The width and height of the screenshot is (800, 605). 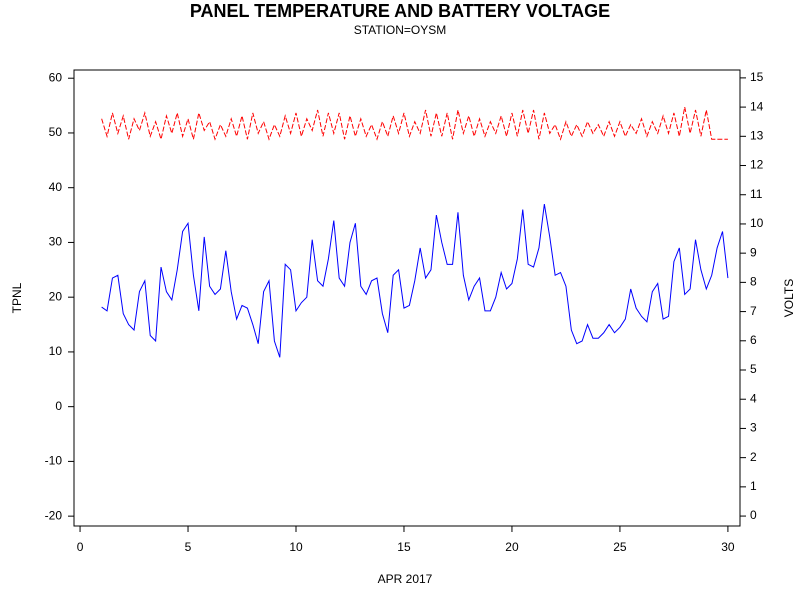 What do you see at coordinates (789, 298) in the screenshot?
I see `y2-axis-label: VOLTS` at bounding box center [789, 298].